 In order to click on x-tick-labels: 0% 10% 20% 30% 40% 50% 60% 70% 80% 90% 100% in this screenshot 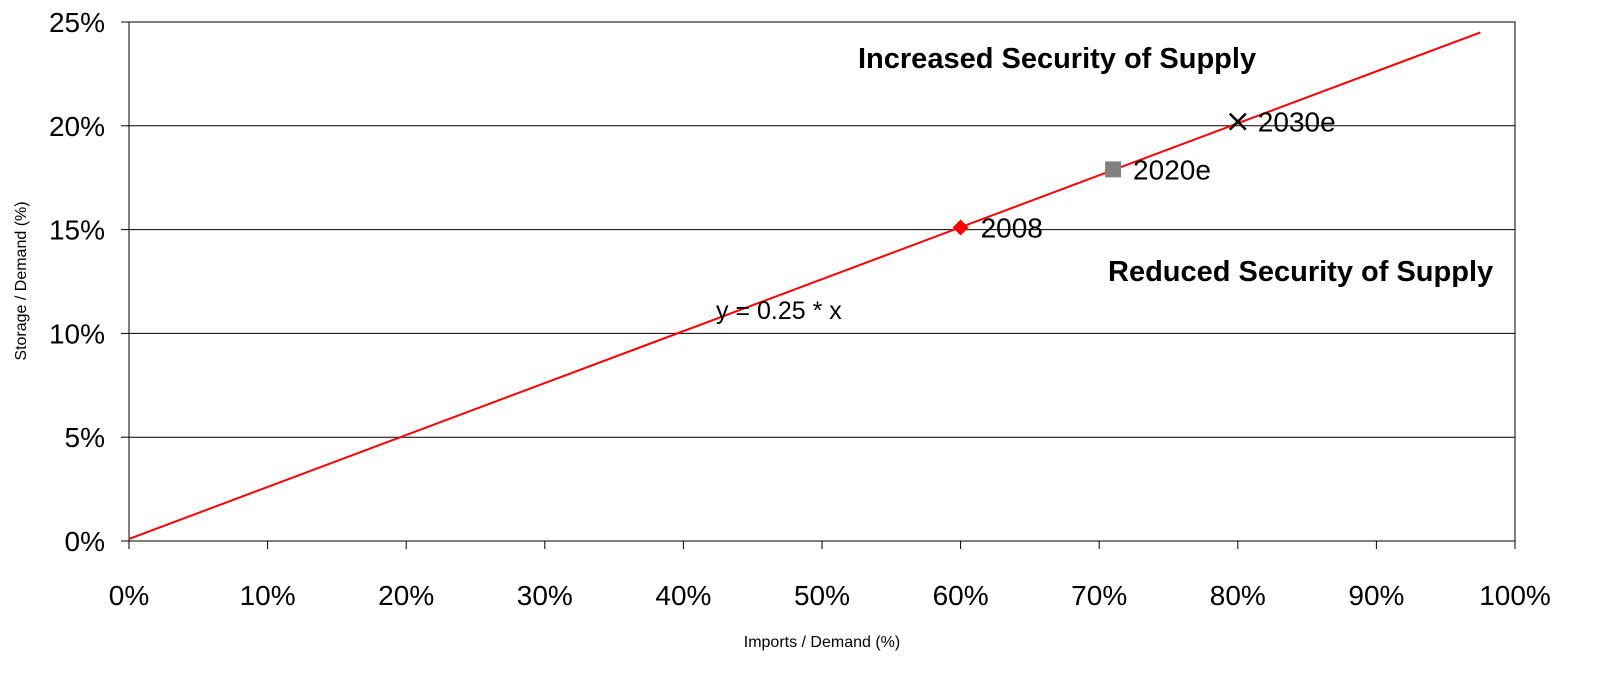, I will do `click(830, 595)`.